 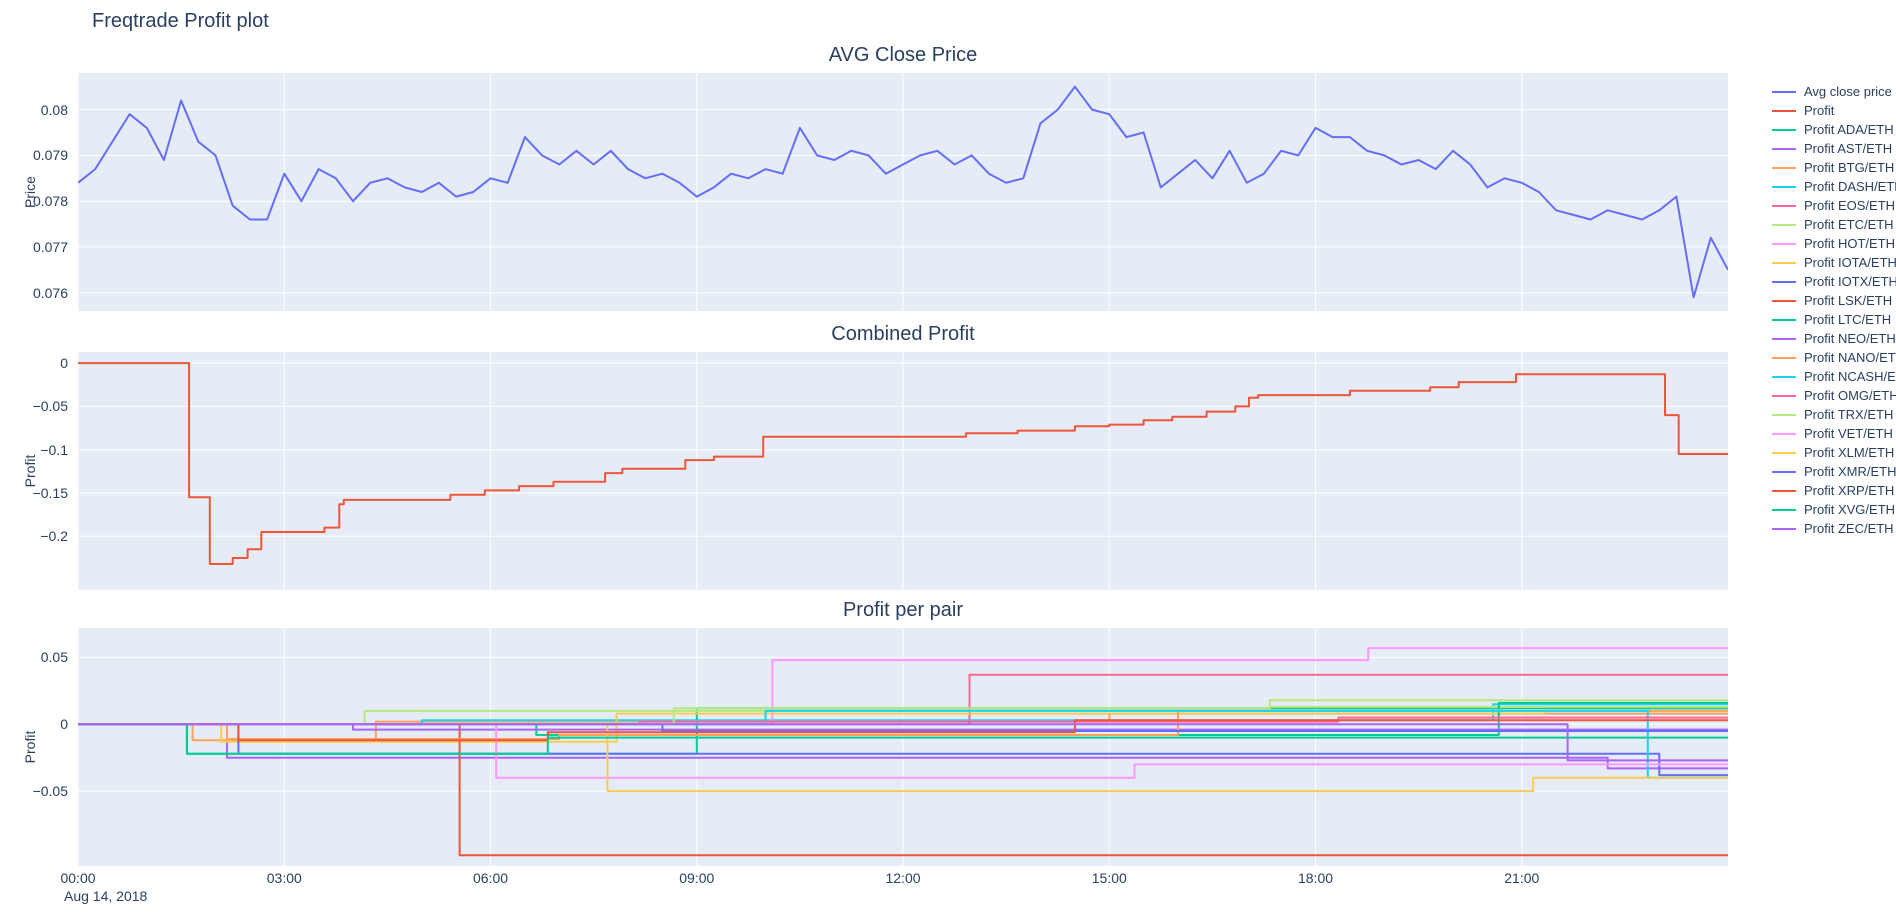 I want to click on legend-item-profit: Profit, so click(x=1834, y=110).